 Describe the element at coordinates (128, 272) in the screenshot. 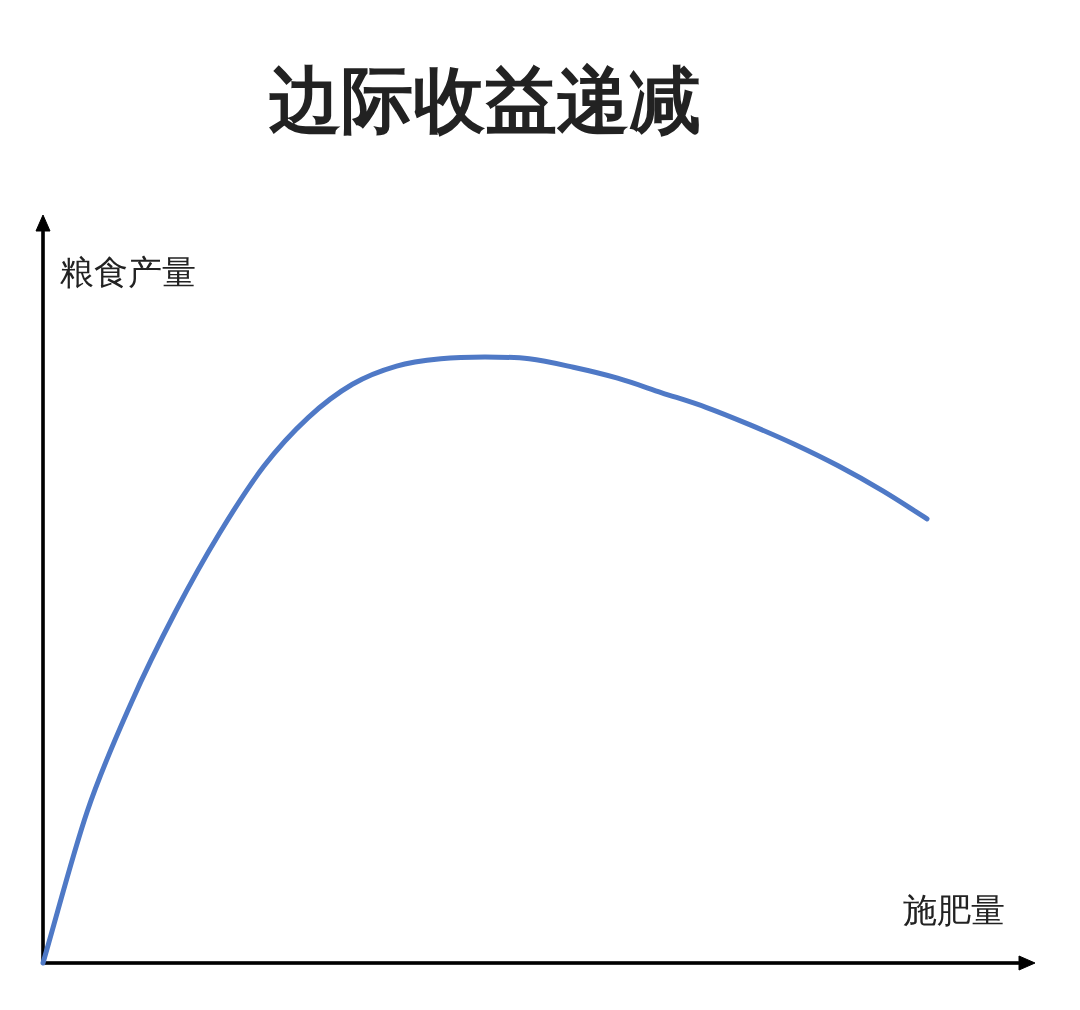

I see `y-axis-title: 粮食产量` at that location.